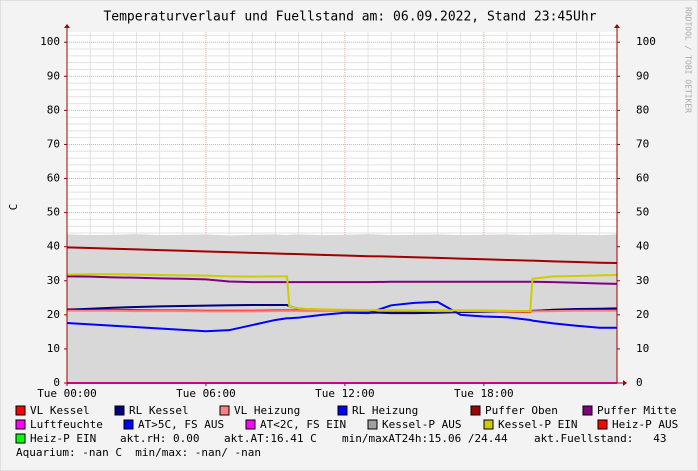  I want to click on y-tick-label: 40, so click(53, 246).